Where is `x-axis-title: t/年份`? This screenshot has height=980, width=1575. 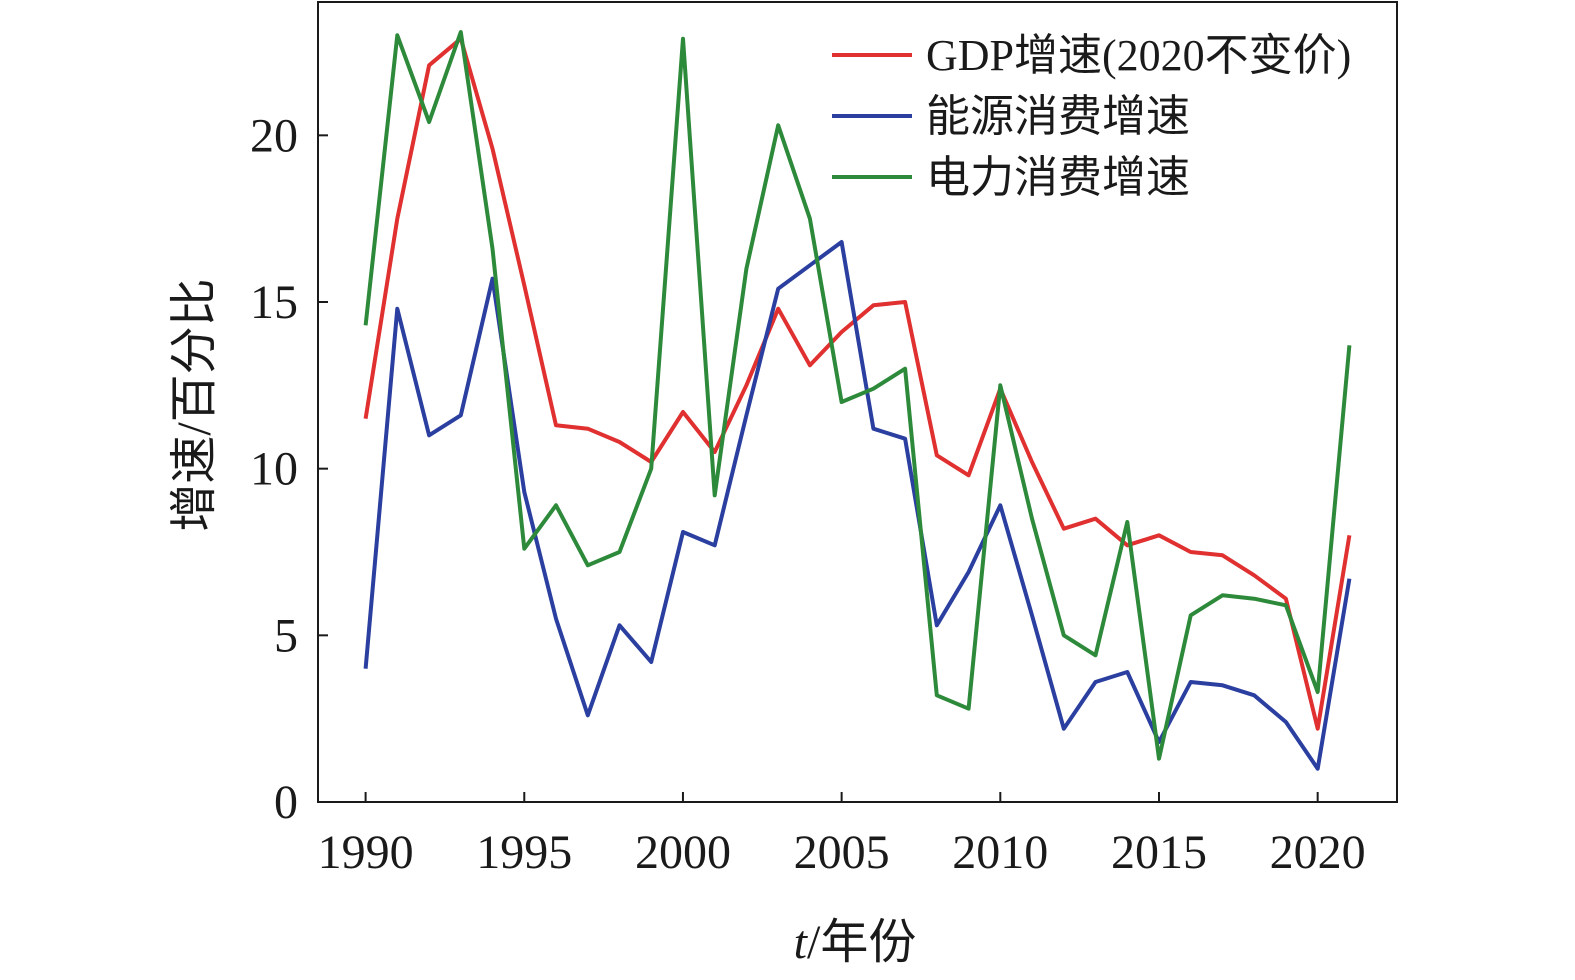
x-axis-title: t/年份 is located at coordinates (855, 942).